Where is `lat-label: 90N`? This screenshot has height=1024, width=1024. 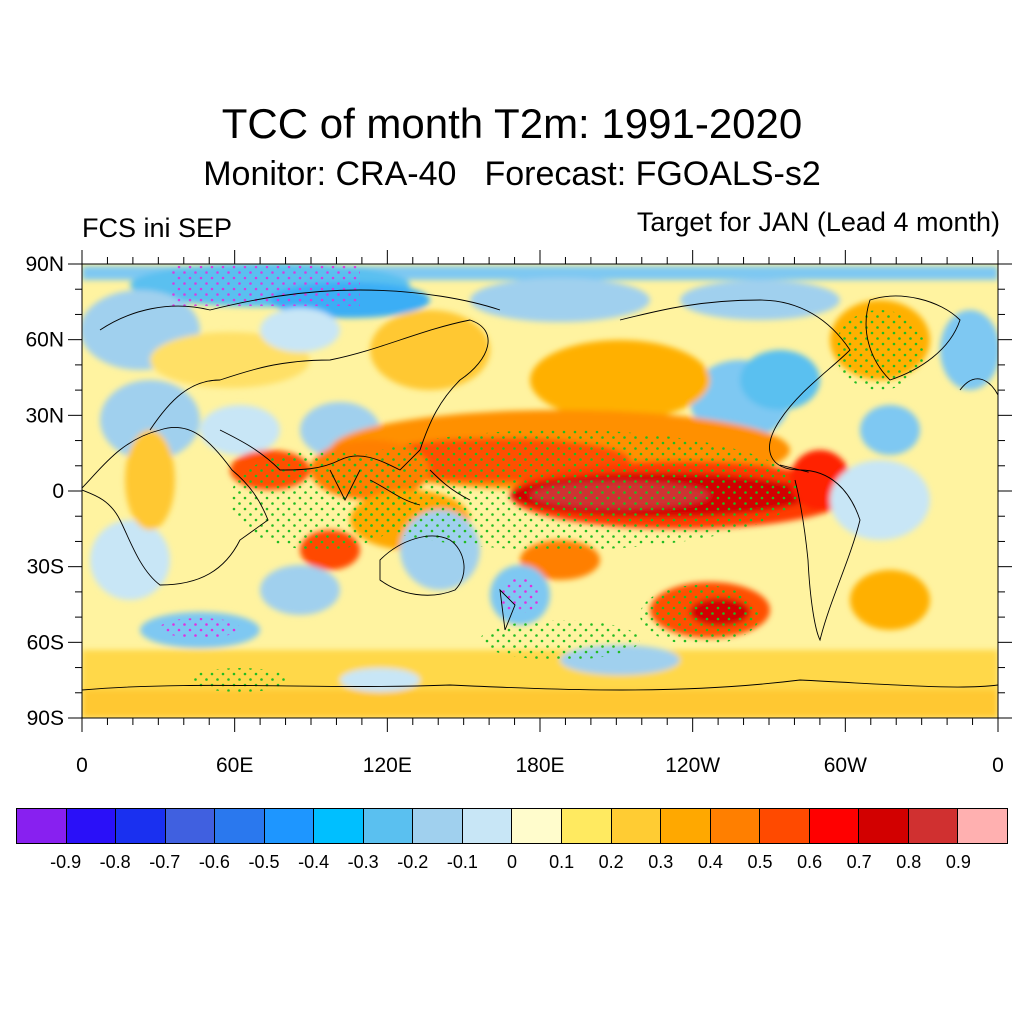
lat-label: 90N is located at coordinates (44, 264).